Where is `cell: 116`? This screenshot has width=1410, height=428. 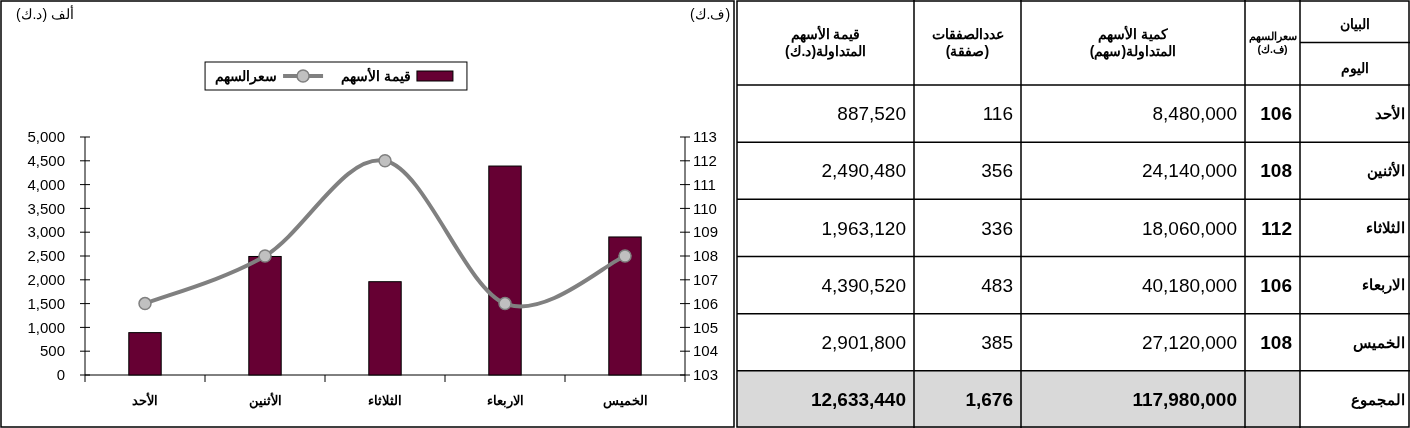 cell: 116 is located at coordinates (997, 114).